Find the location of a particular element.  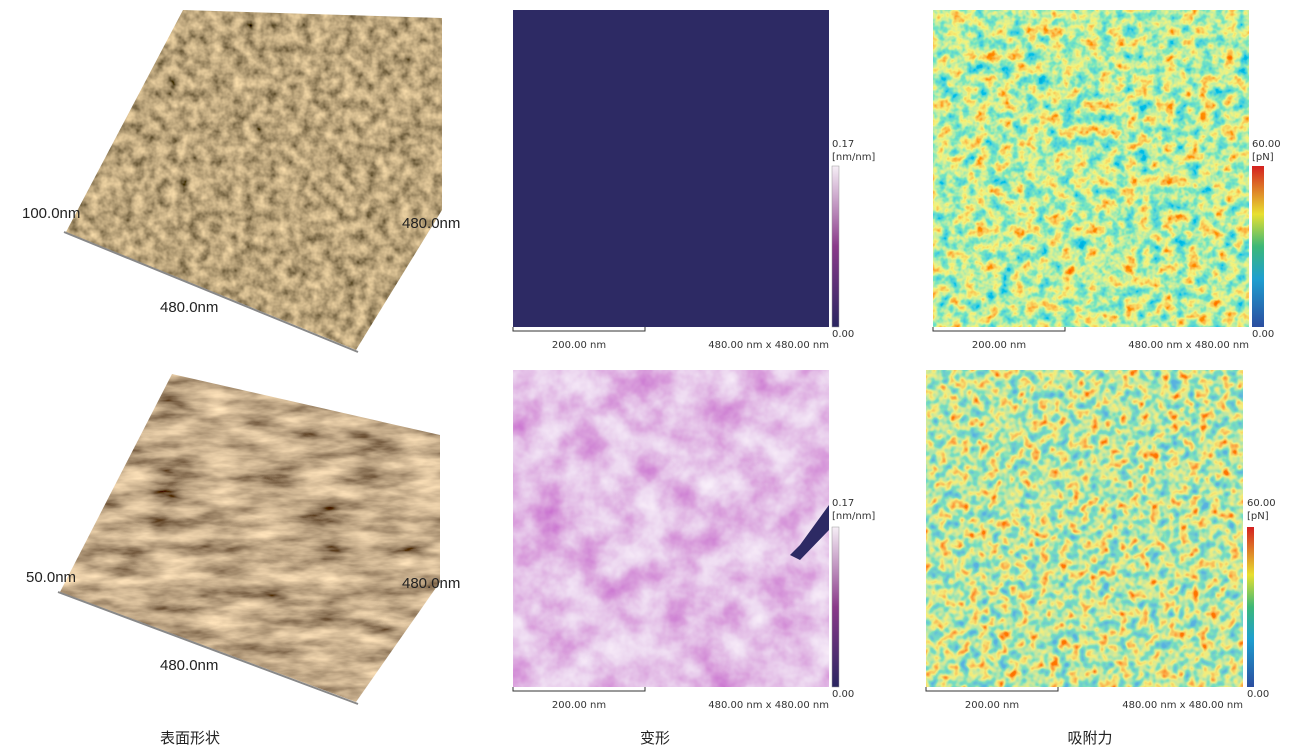

caption: 吸附力 is located at coordinates (1089, 738).